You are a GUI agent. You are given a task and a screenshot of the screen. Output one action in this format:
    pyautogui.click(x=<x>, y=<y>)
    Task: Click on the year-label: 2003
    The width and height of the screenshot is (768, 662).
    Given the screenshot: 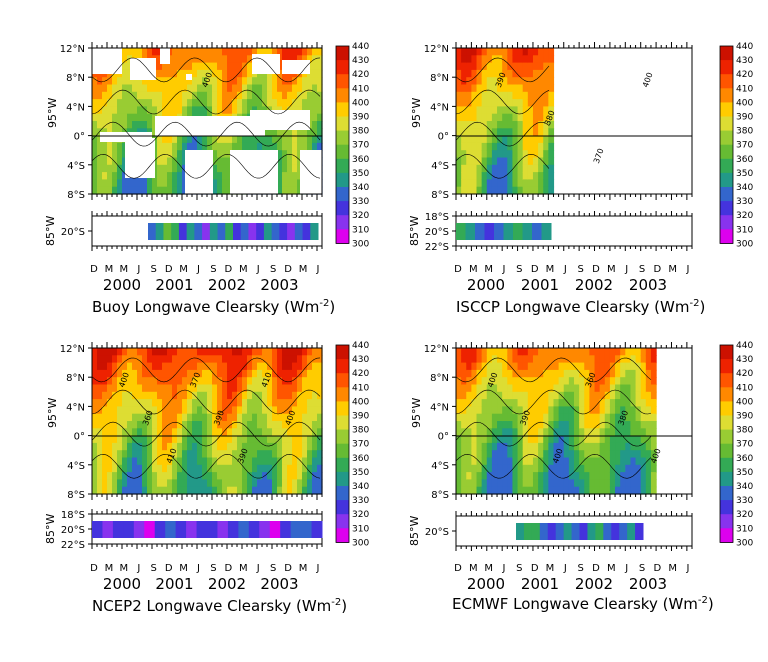 What is the action you would take?
    pyautogui.click(x=648, y=285)
    